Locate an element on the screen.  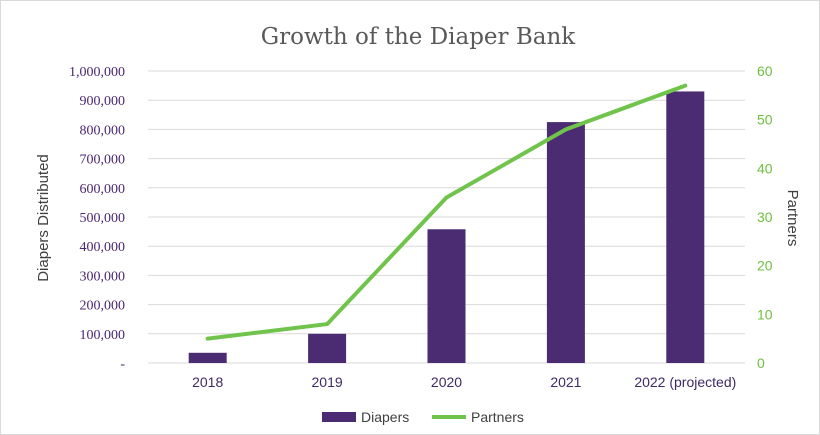
y2-tick-label: 30 is located at coordinates (765, 217).